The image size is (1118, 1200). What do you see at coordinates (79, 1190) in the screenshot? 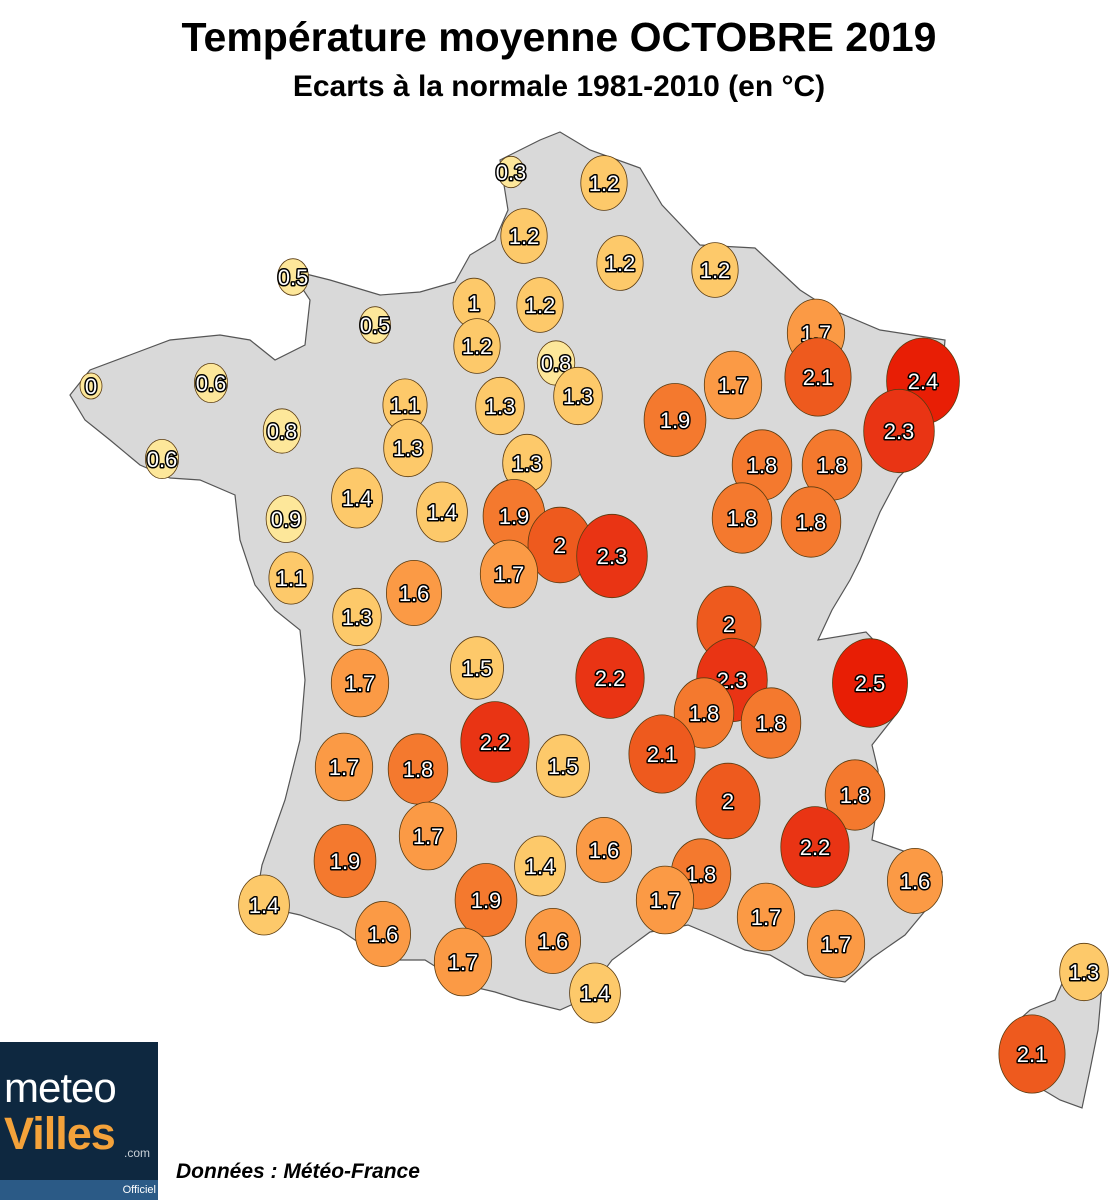
I see `logo-stripe` at bounding box center [79, 1190].